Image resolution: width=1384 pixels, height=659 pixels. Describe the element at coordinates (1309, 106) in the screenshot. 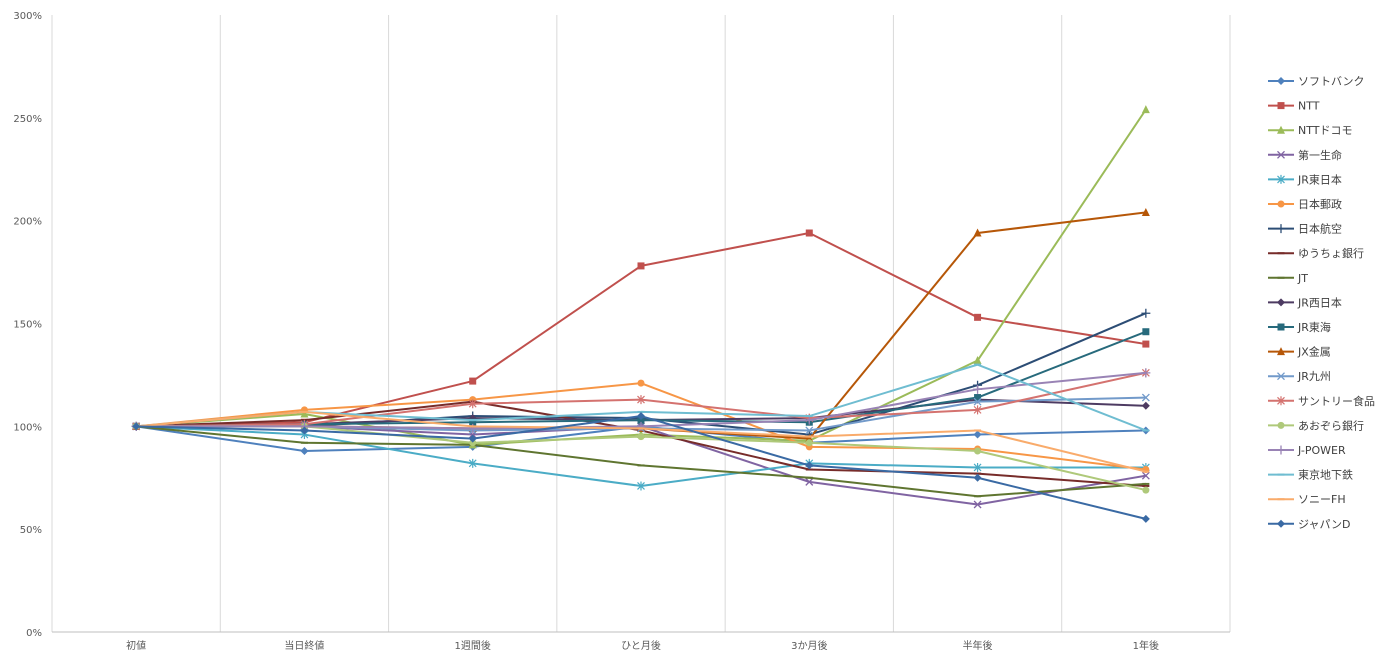

I see `legend-label: NTT` at that location.